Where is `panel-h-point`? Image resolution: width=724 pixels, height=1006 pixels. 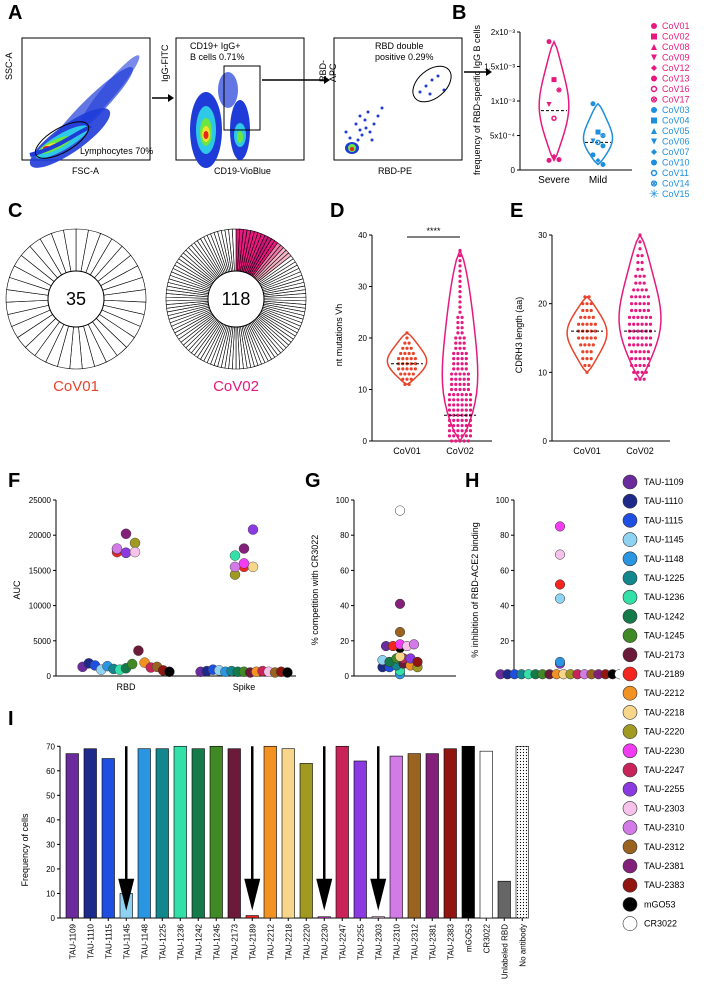 panel-h-point is located at coordinates (560, 554).